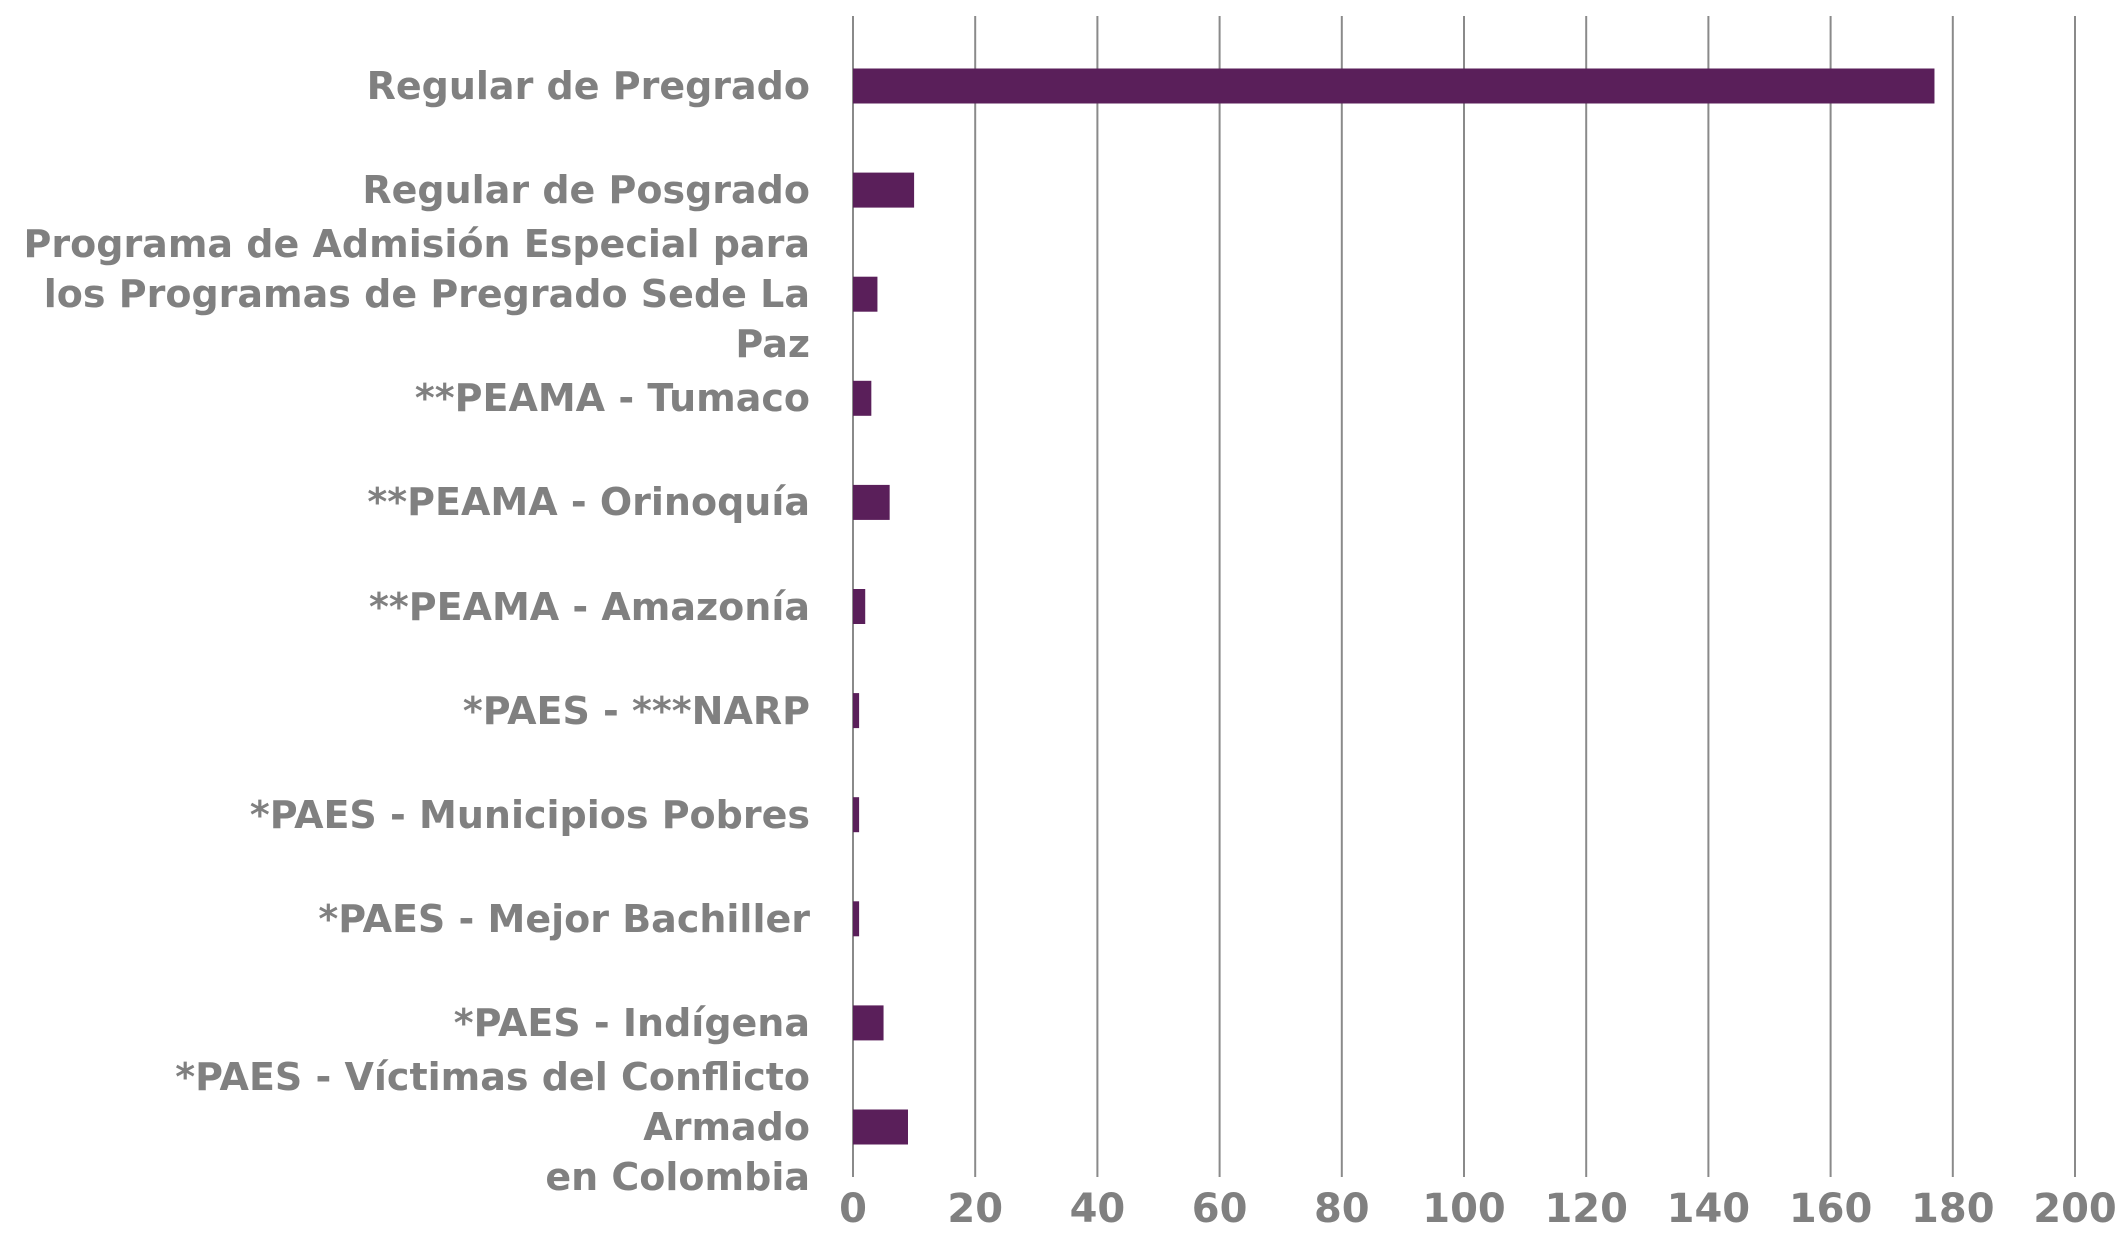 This screenshot has height=1234, width=2122. What do you see at coordinates (586, 190) in the screenshot?
I see `y-tick-label: Regular de Posgrado` at bounding box center [586, 190].